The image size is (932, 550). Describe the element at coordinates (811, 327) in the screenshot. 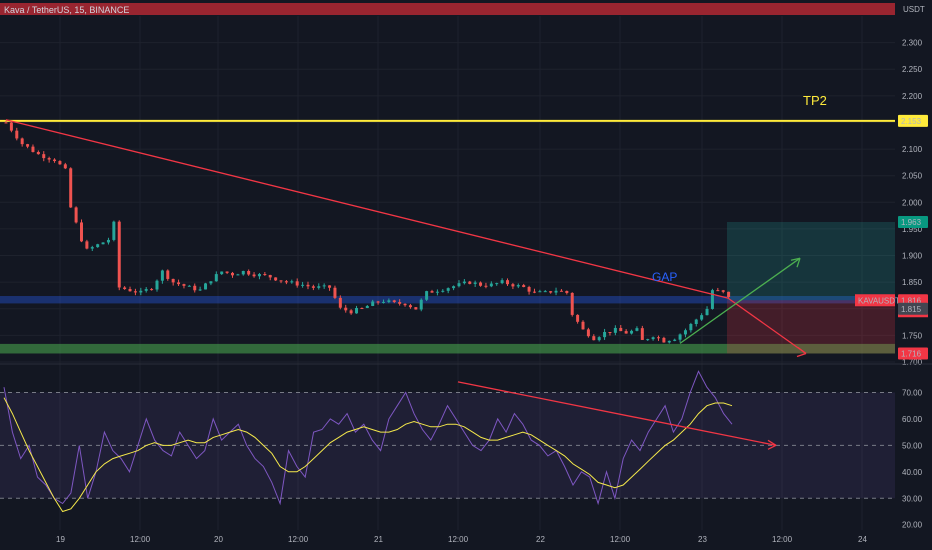

I see `stop-zone` at that location.